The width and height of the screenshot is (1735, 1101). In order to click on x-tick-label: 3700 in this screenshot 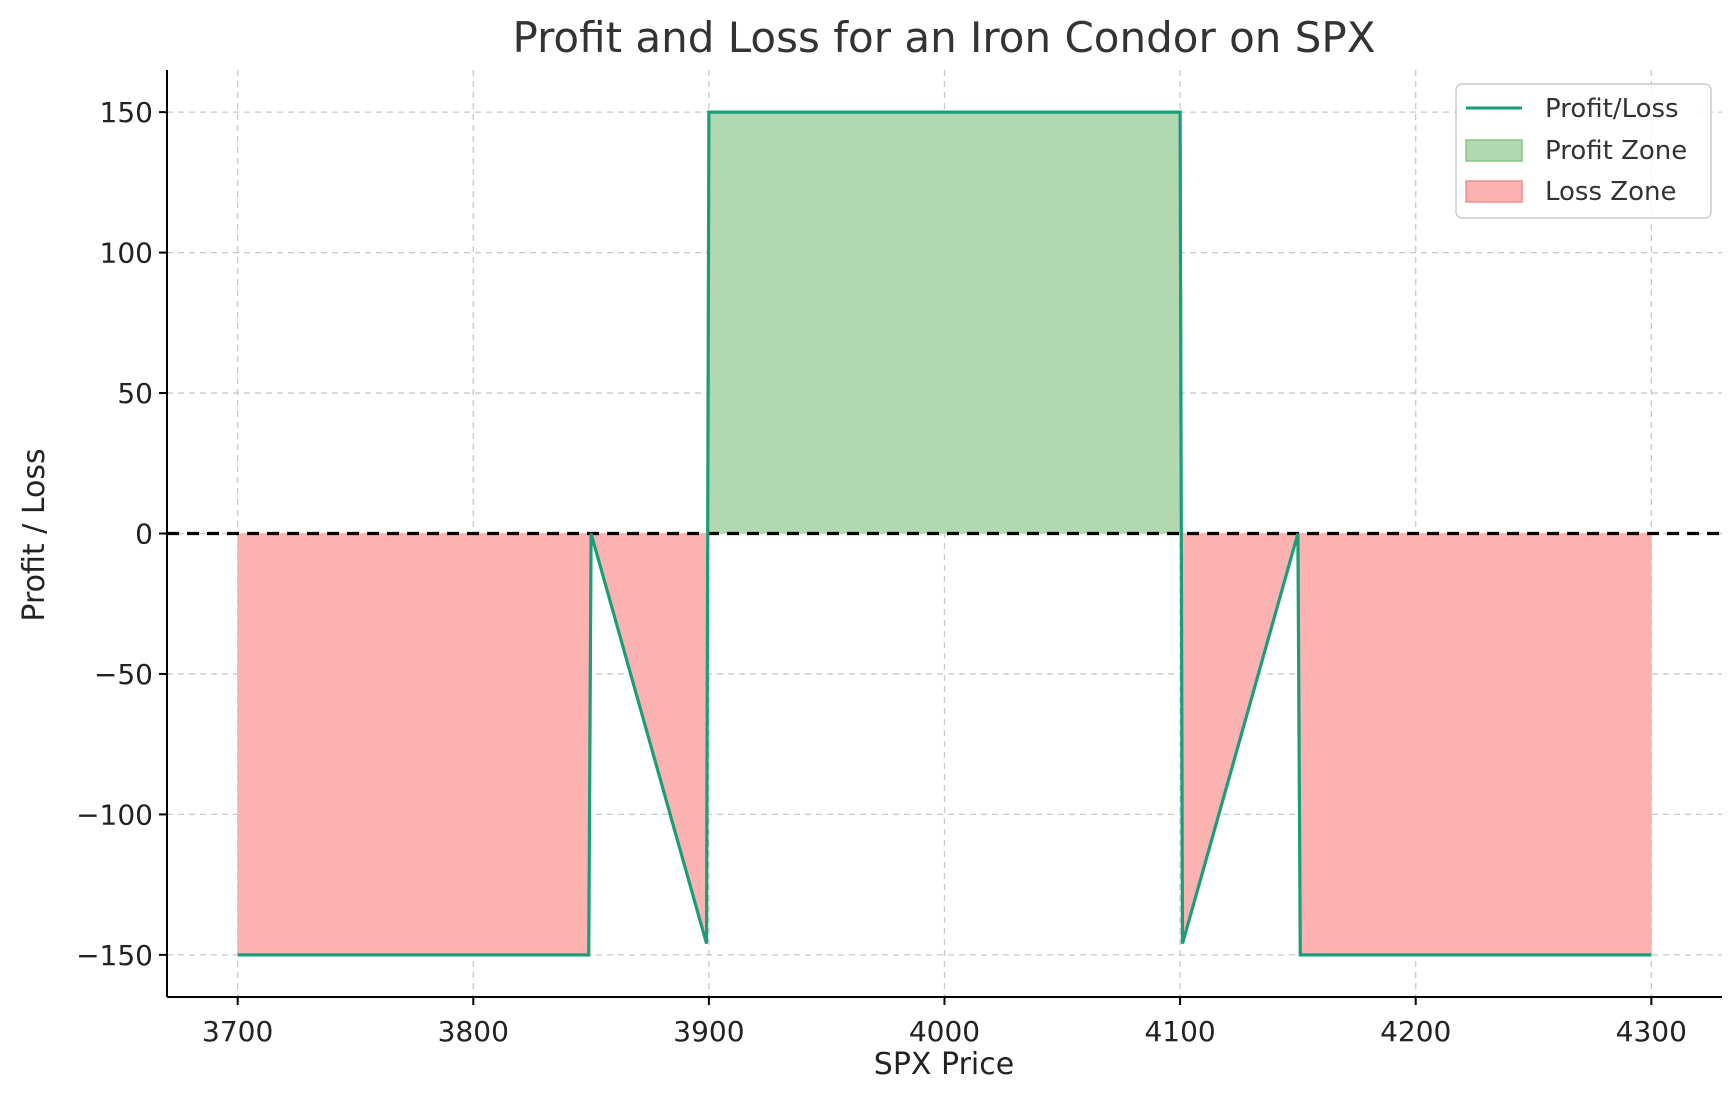, I will do `click(237, 1031)`.